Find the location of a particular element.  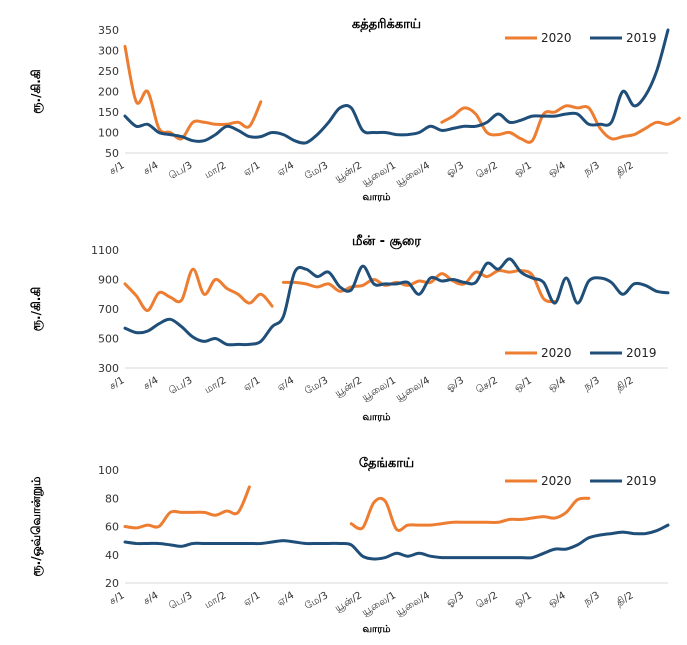

y-tick-label: 80 is located at coordinates (112, 498).